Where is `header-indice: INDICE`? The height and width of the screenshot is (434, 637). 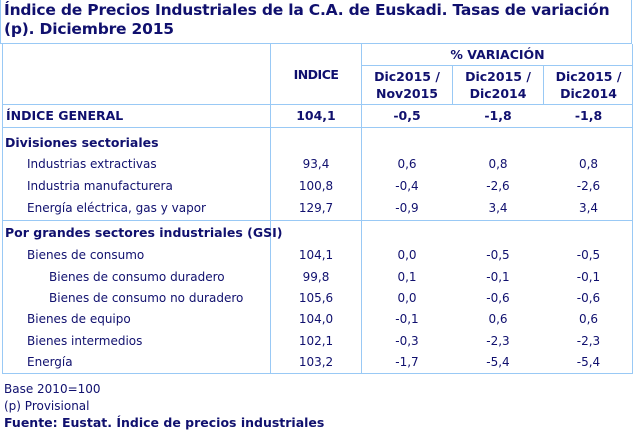
header-indice: INDICE is located at coordinates (316, 74).